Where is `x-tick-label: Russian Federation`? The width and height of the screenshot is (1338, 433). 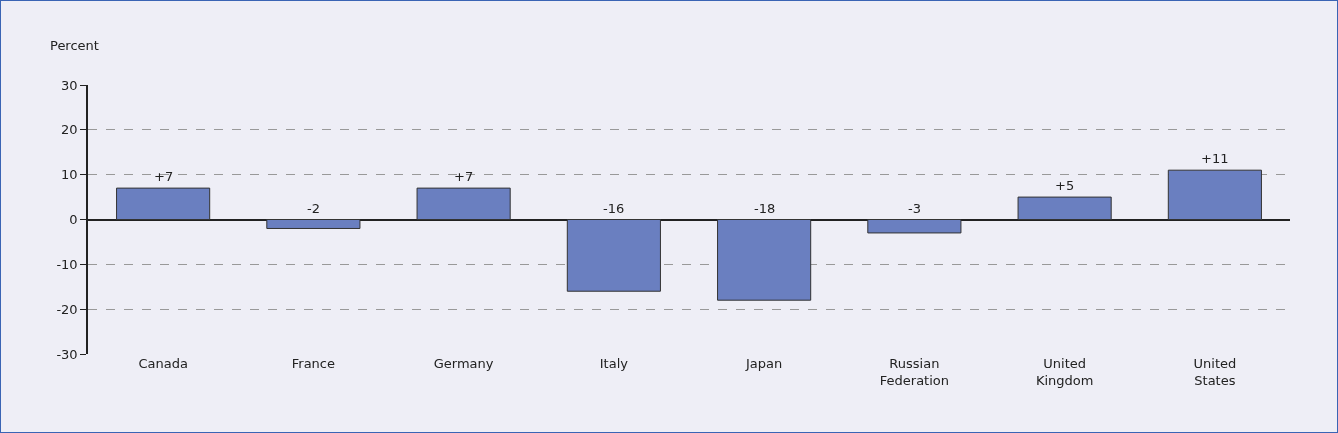 x-tick-label: Russian Federation is located at coordinates (914, 372).